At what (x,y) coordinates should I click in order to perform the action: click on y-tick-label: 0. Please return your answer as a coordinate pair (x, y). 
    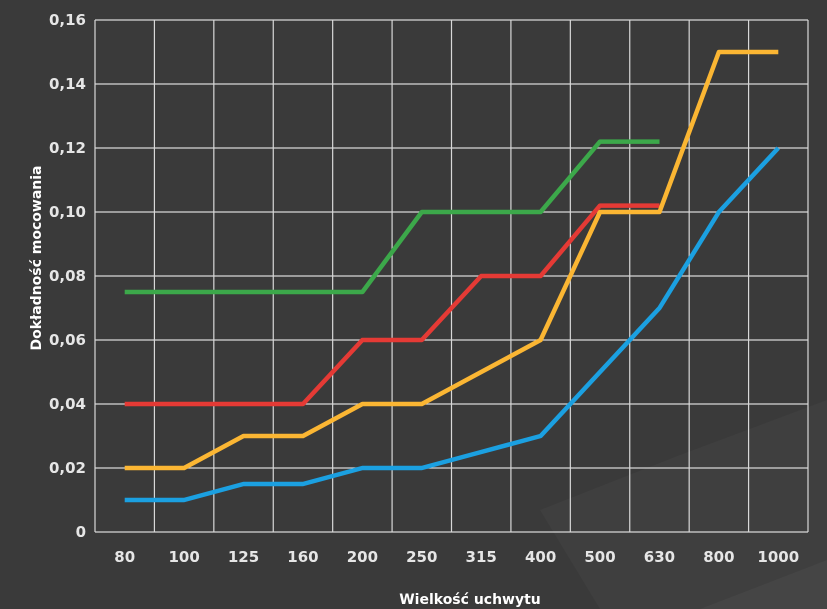
    Looking at the image, I should click on (81, 532).